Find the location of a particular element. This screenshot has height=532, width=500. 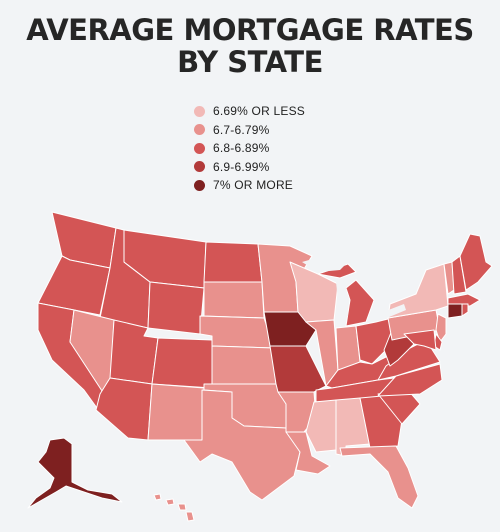

state-ks is located at coordinates (244, 365).